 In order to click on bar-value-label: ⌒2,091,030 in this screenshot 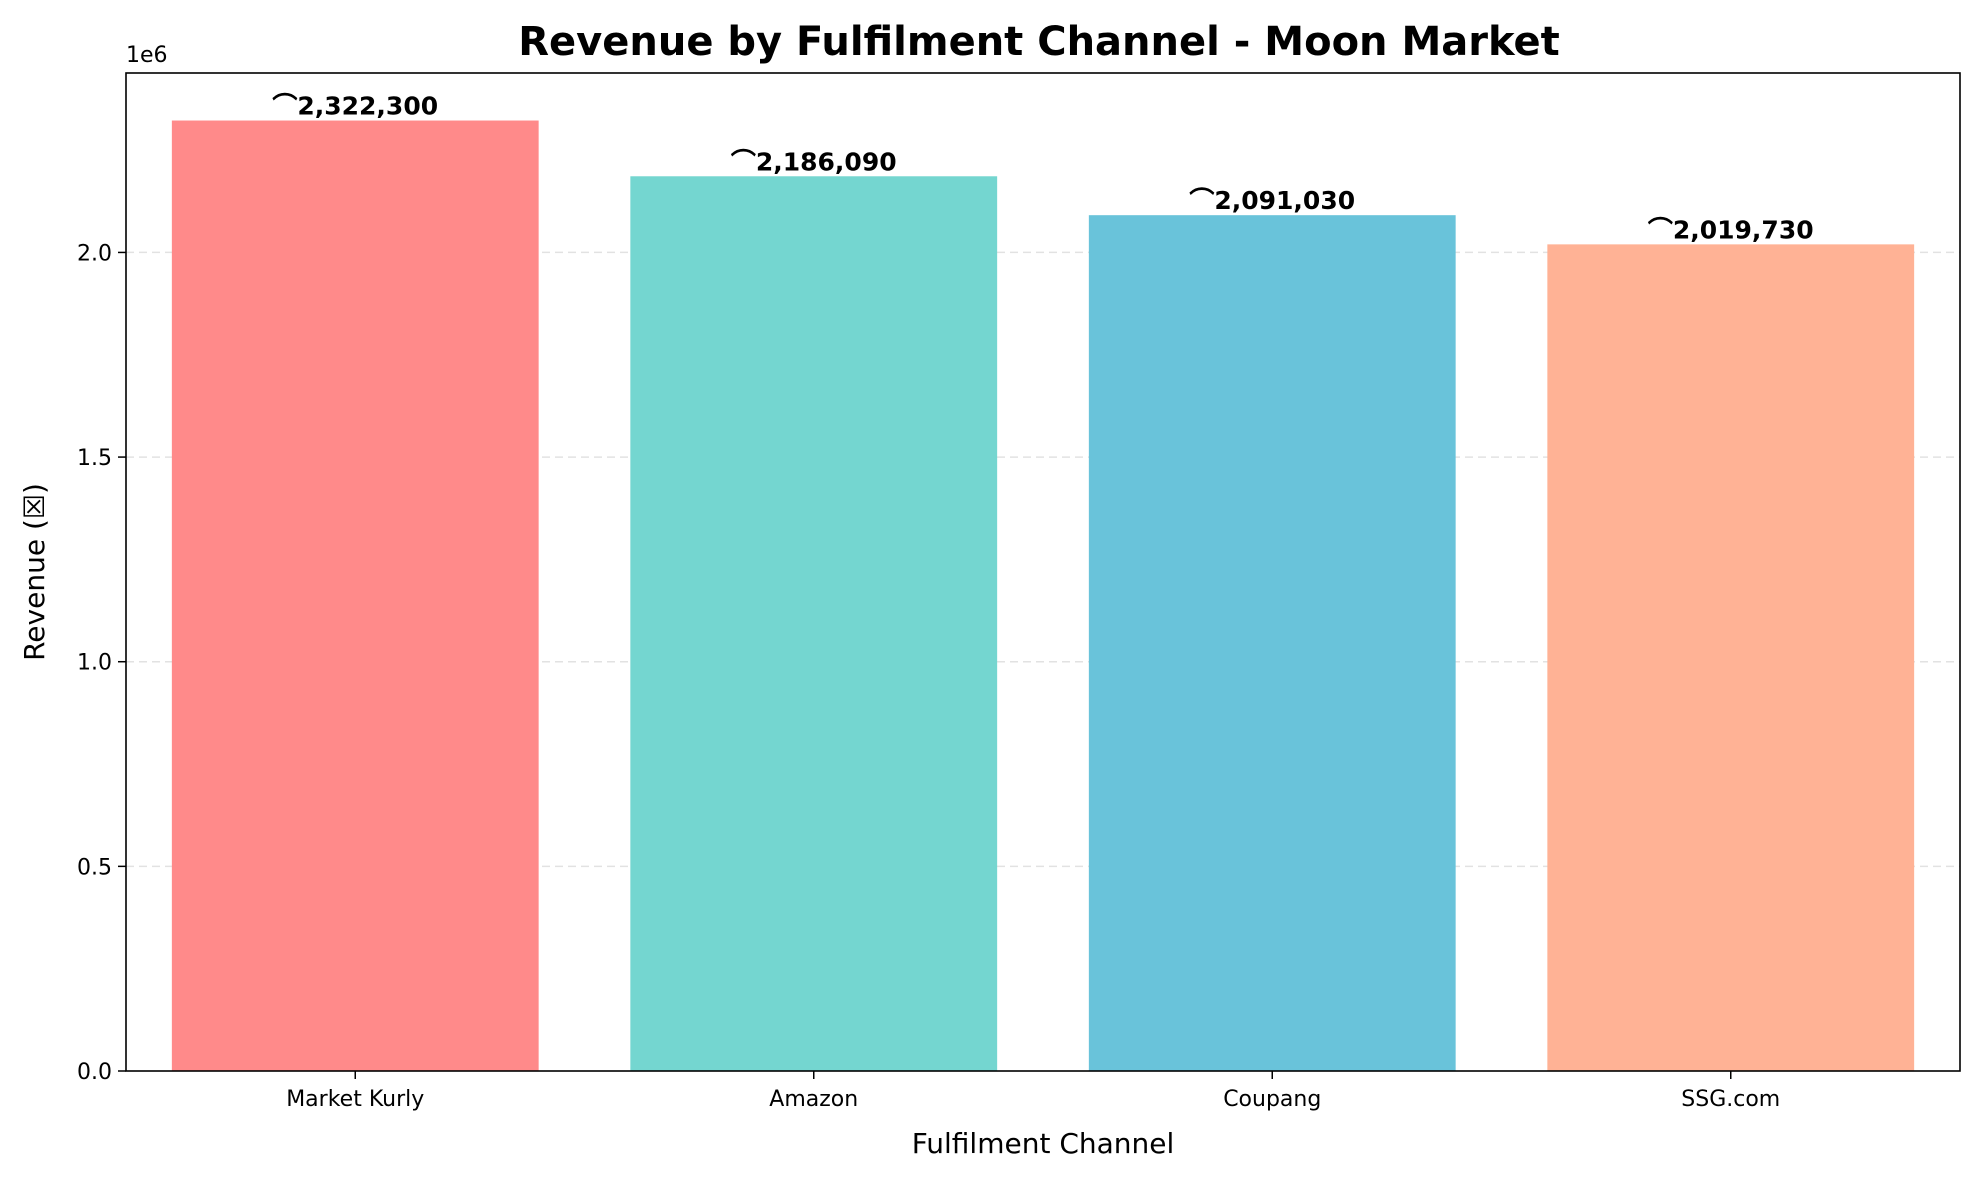, I will do `click(1272, 200)`.